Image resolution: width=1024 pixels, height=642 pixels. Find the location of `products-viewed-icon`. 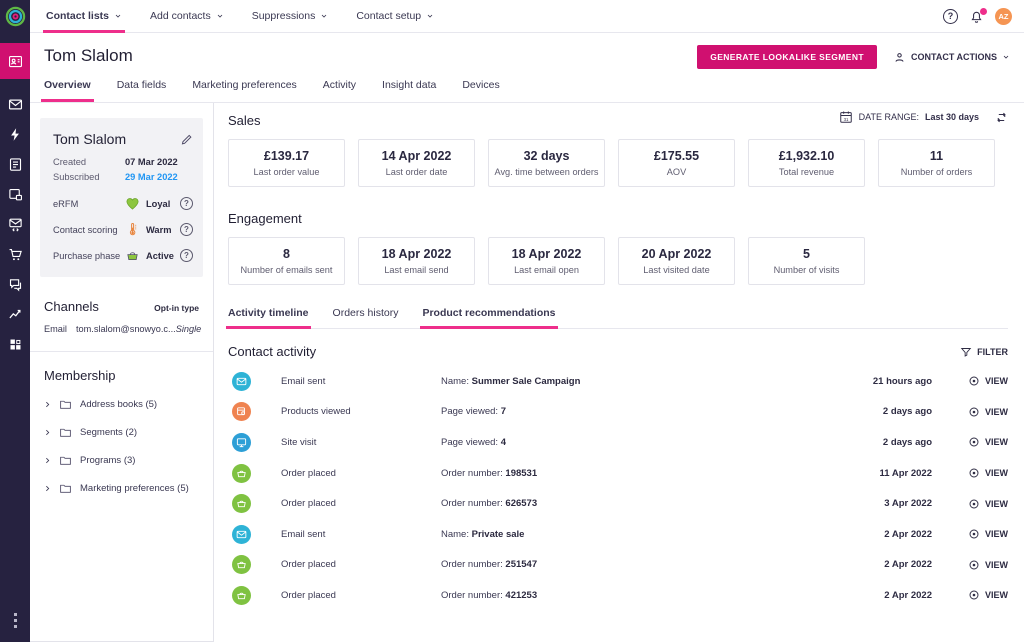

products-viewed-icon is located at coordinates (241, 412).